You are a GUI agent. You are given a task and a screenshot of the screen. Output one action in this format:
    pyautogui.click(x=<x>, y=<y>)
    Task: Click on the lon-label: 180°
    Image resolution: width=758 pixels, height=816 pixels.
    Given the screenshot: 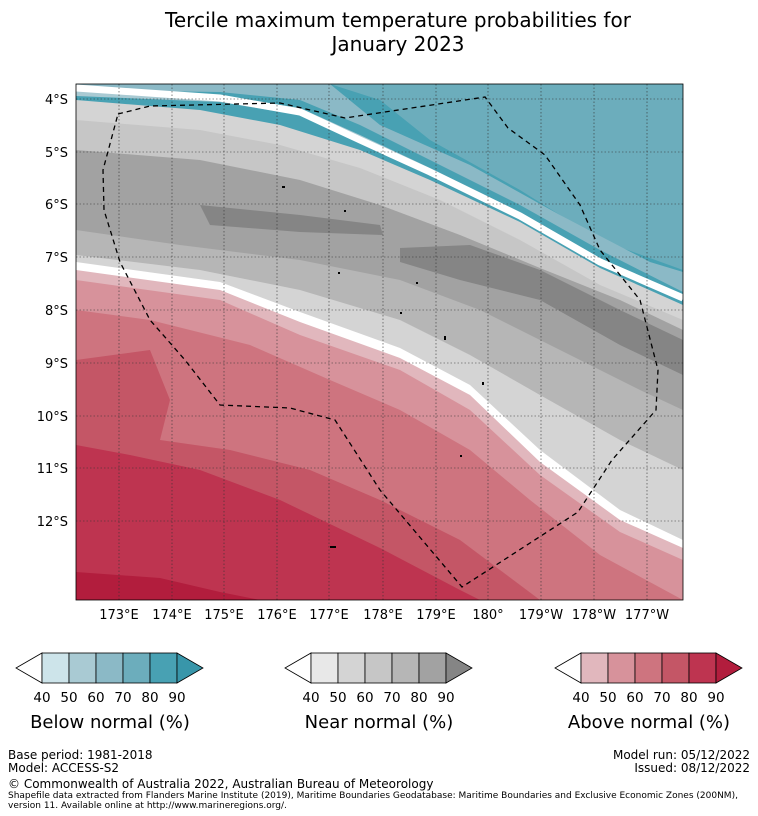 What is the action you would take?
    pyautogui.click(x=487, y=615)
    